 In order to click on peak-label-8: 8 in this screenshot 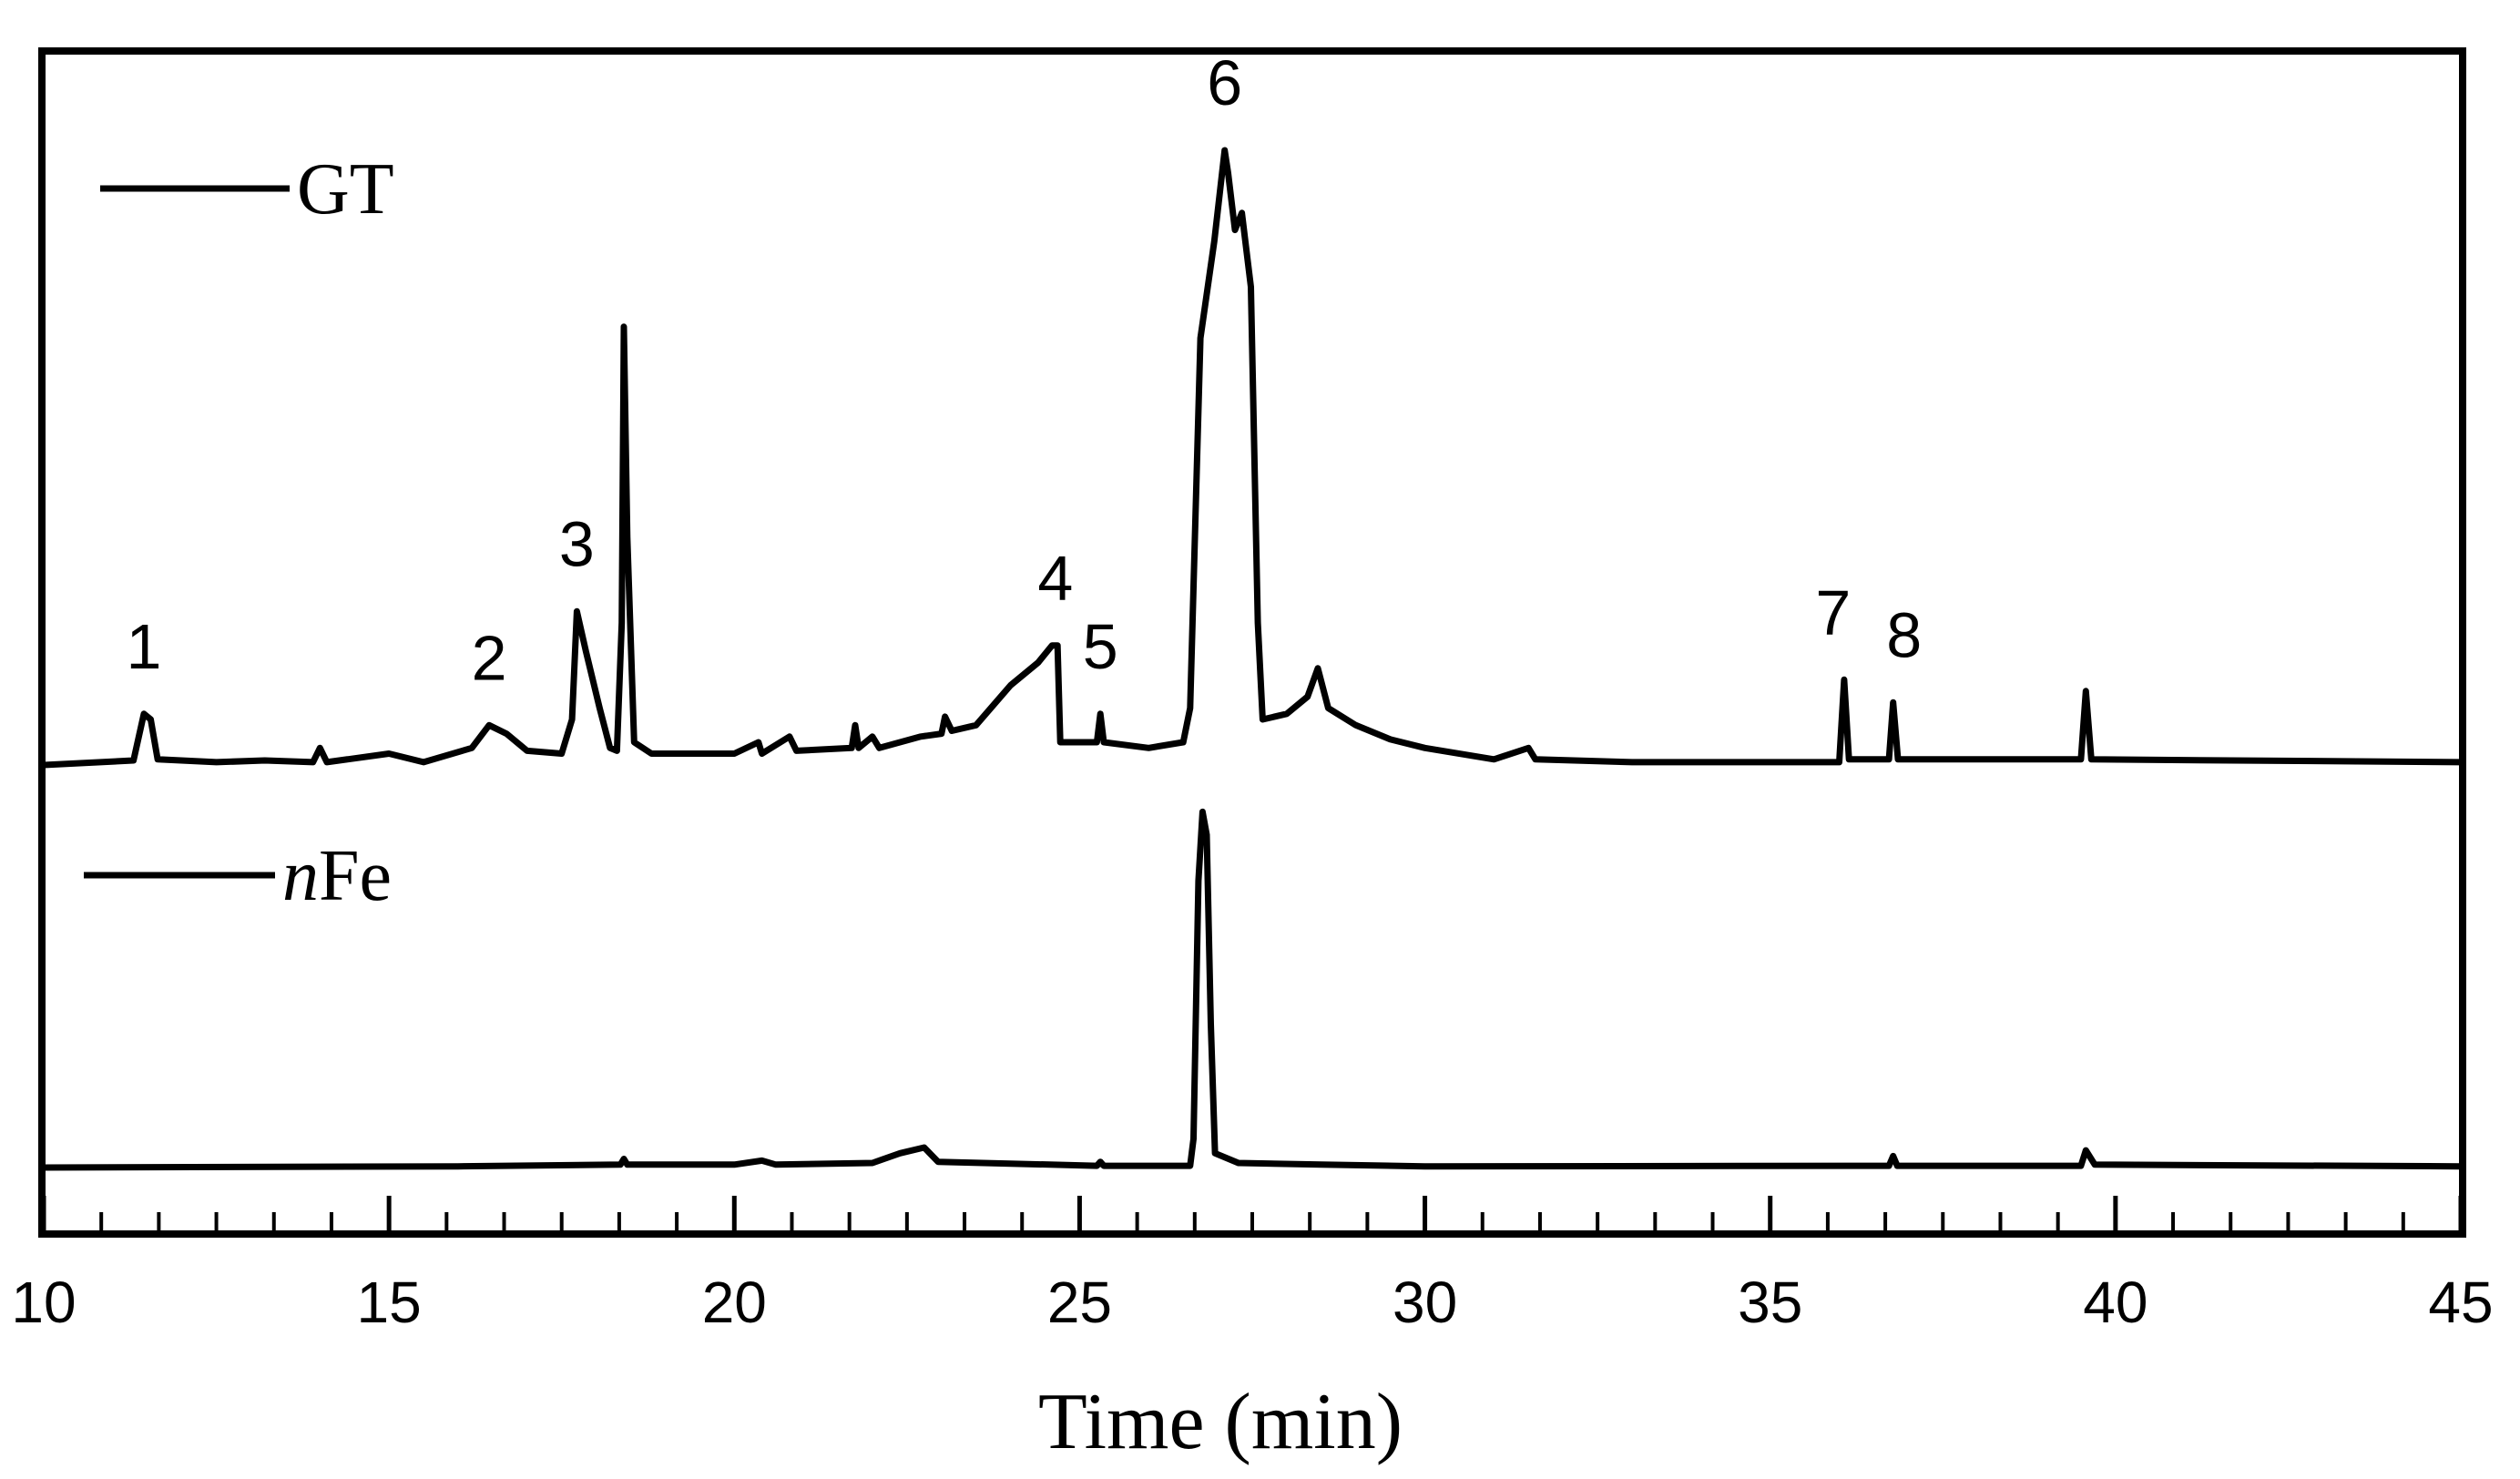, I will do `click(1904, 634)`.